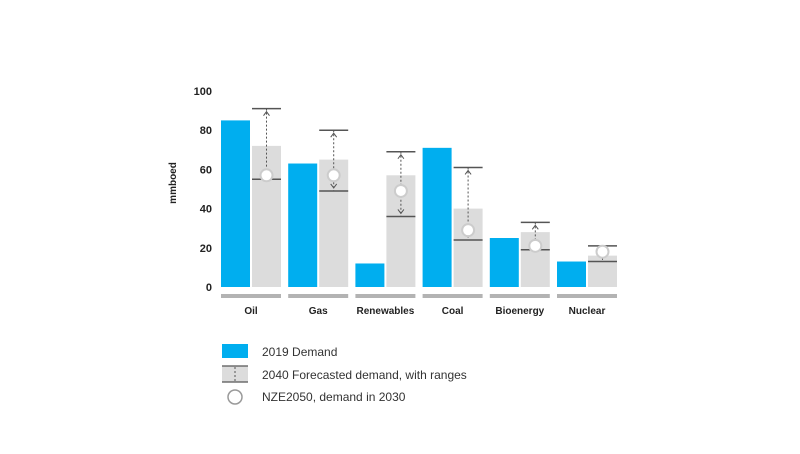 The height and width of the screenshot is (454, 800). I want to click on y-tick-label: 20, so click(206, 249).